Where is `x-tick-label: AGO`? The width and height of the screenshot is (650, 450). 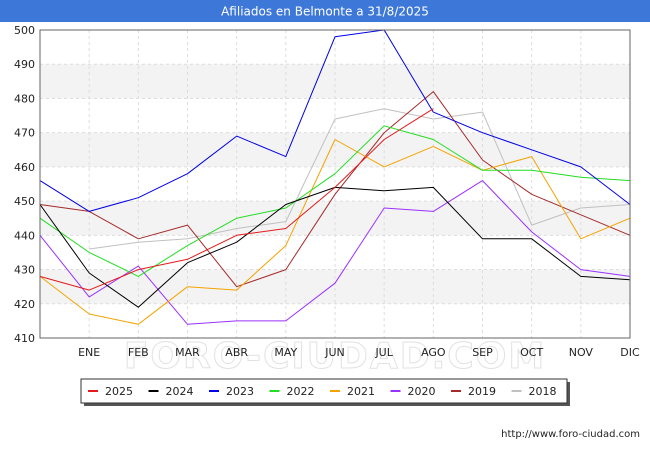 x-tick-label: AGO is located at coordinates (433, 352).